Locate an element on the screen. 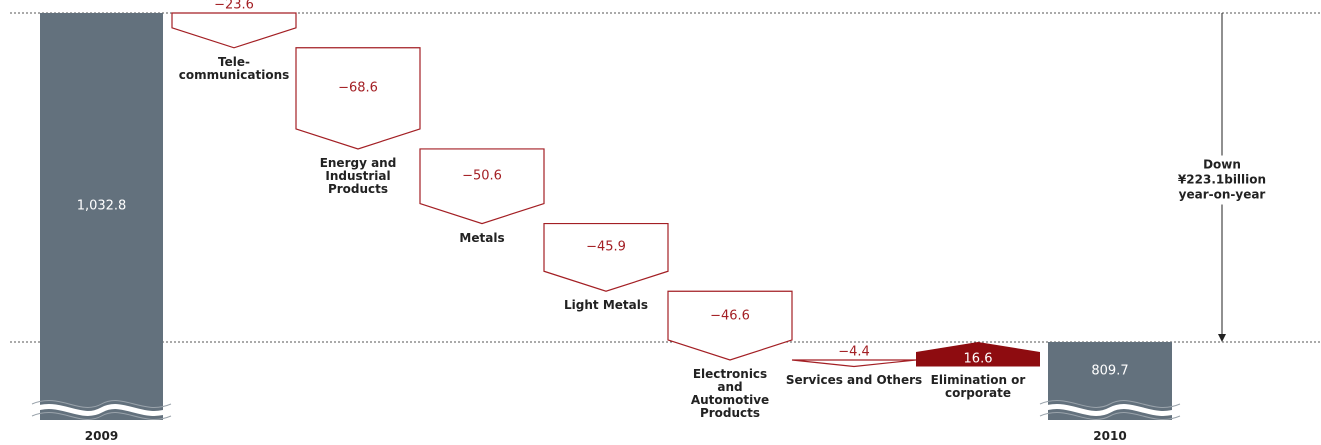 Image resolution: width=1321 pixels, height=445 pixels. value-label: −68.6 is located at coordinates (358, 88).